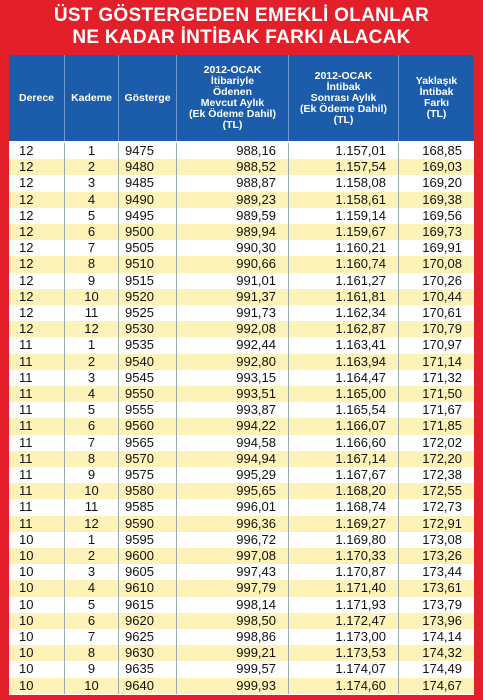  I want to click on table-cell: 1.163,41, so click(344, 345).